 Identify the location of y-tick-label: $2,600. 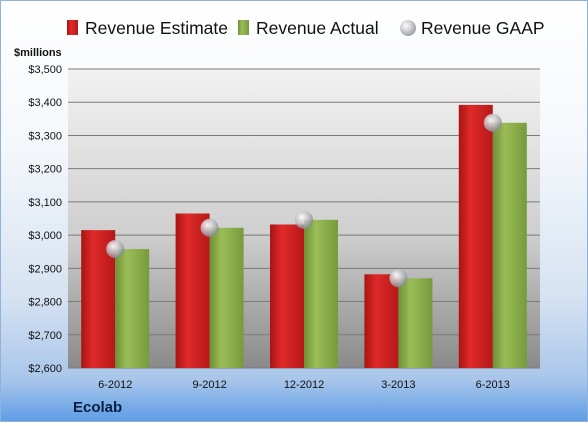
(45, 369).